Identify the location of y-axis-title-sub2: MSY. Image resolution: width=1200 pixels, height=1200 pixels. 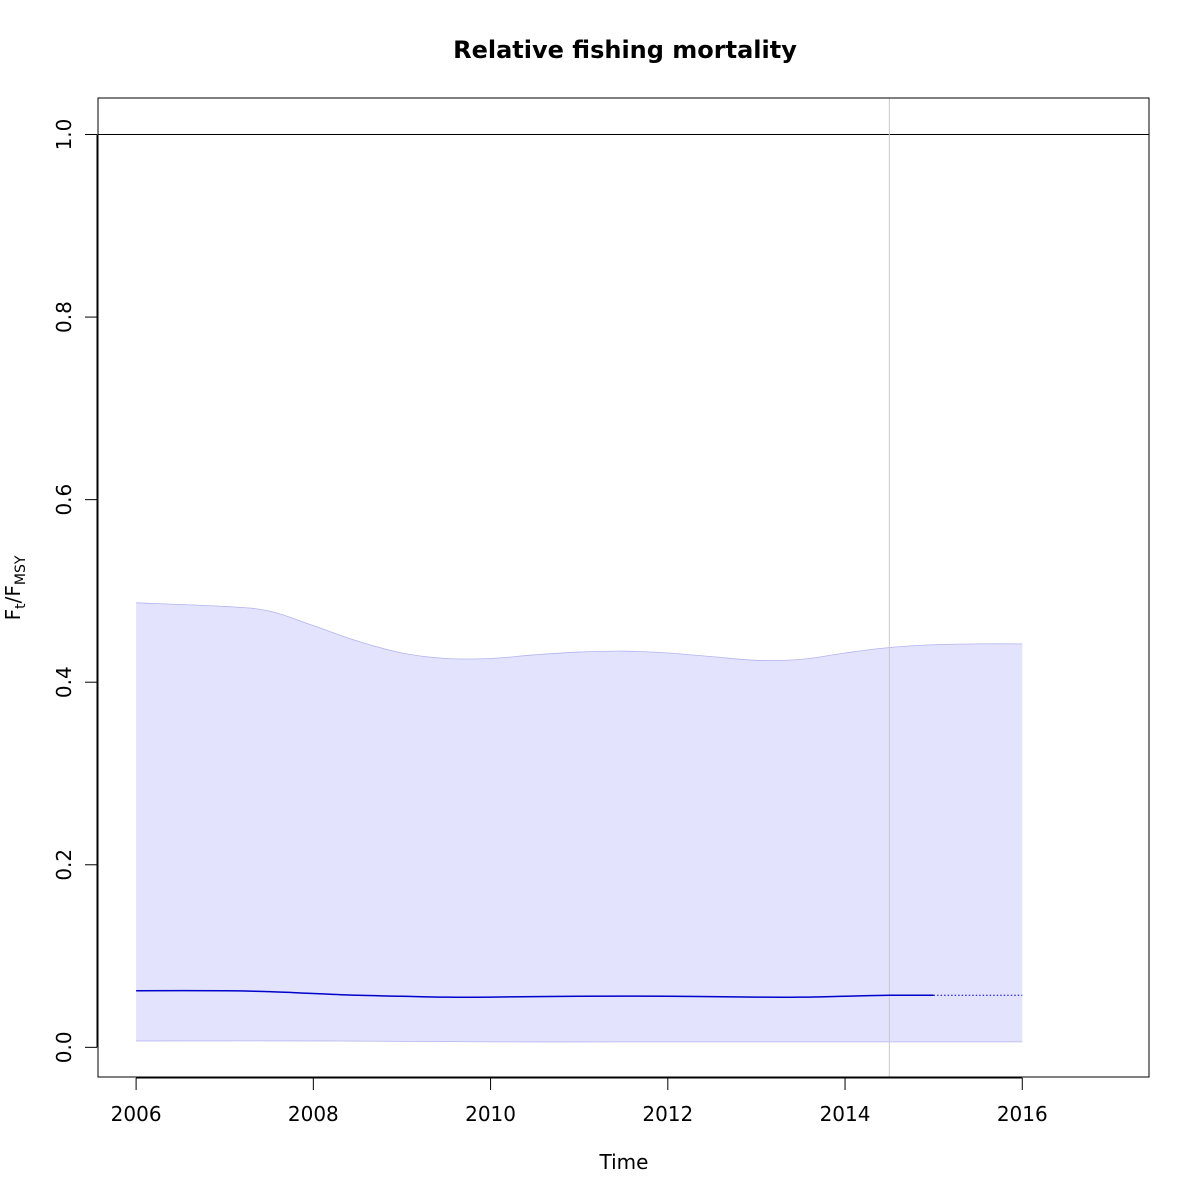
(21, 570).